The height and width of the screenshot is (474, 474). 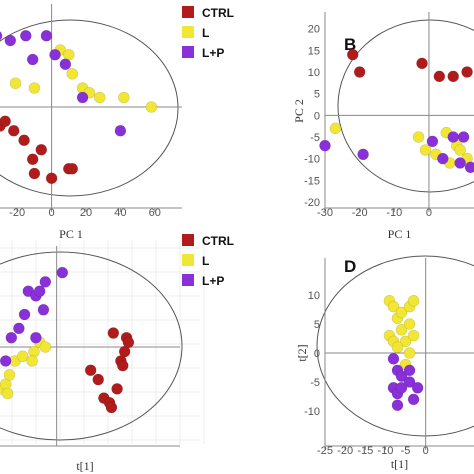 What do you see at coordinates (155, 213) in the screenshot?
I see `x-tick-label: 60` at bounding box center [155, 213].